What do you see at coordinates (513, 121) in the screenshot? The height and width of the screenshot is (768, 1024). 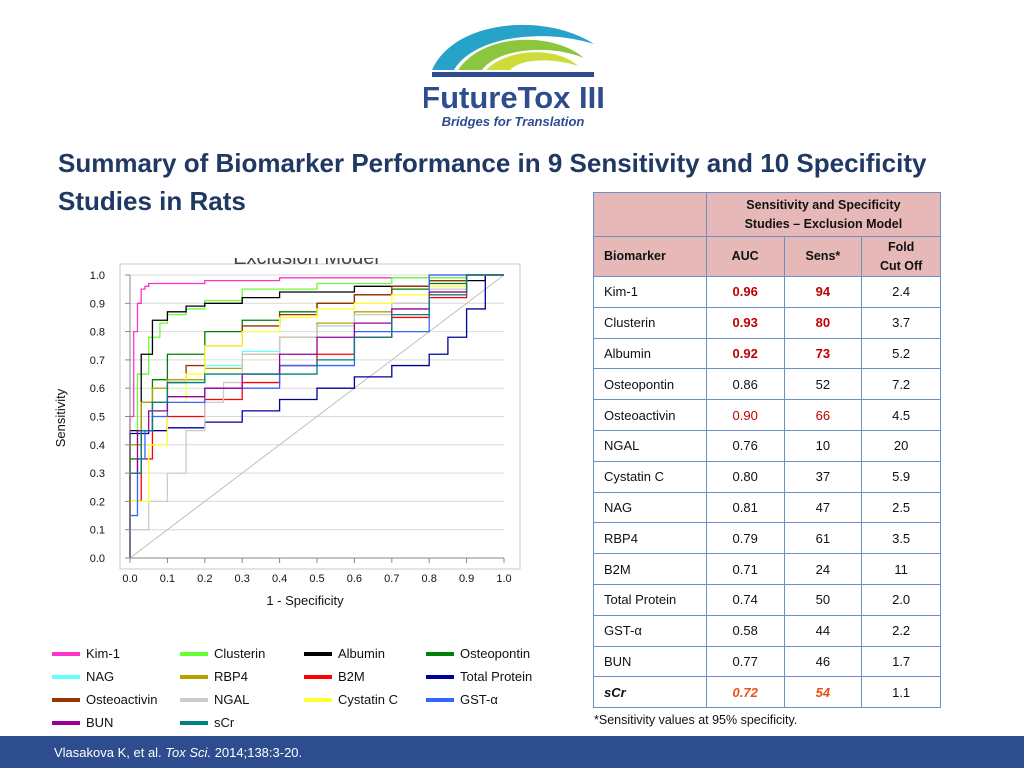 I see `logo-tagline: Bridges for Translation` at bounding box center [513, 121].